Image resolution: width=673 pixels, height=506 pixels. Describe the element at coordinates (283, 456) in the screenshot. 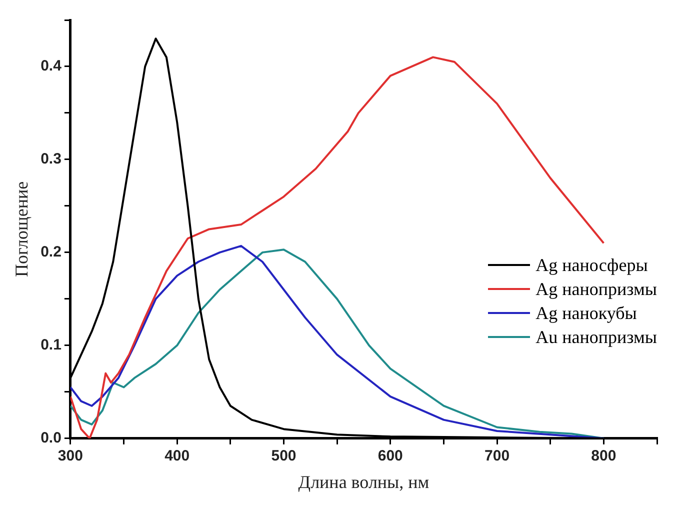

I see `x-tick-label: 500` at that location.